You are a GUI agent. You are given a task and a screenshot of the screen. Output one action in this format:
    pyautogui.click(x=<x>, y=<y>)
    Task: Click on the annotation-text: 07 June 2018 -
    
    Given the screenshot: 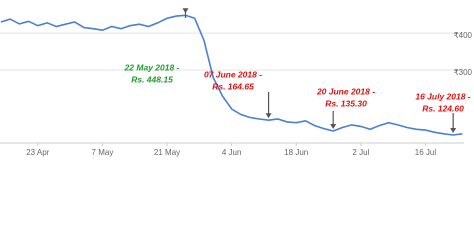 What is the action you would take?
    pyautogui.click(x=233, y=74)
    